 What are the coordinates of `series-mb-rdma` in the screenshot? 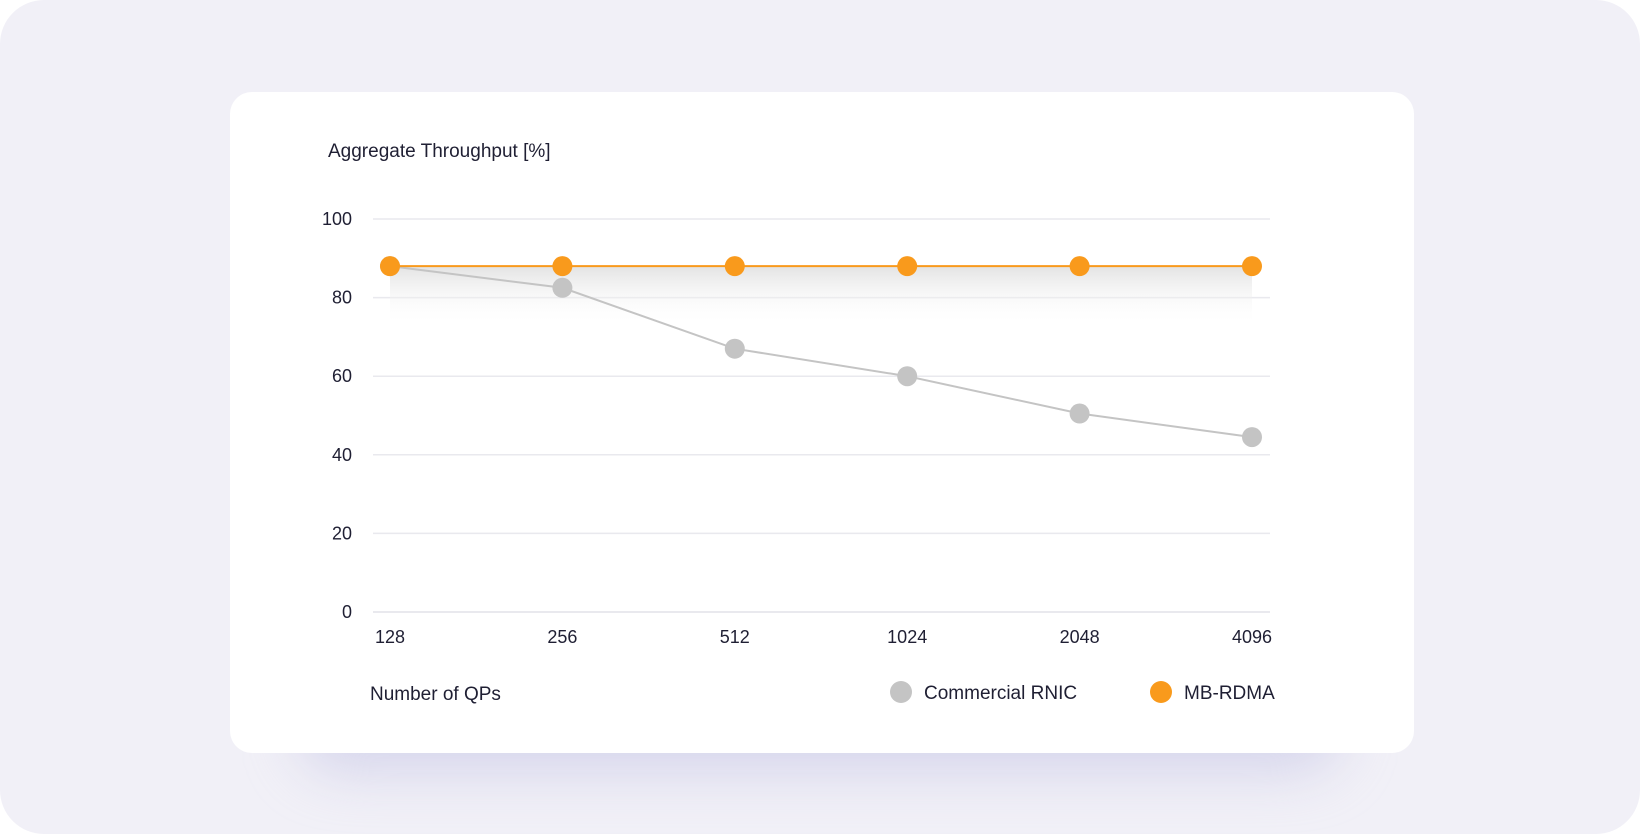 It's located at (821, 266).